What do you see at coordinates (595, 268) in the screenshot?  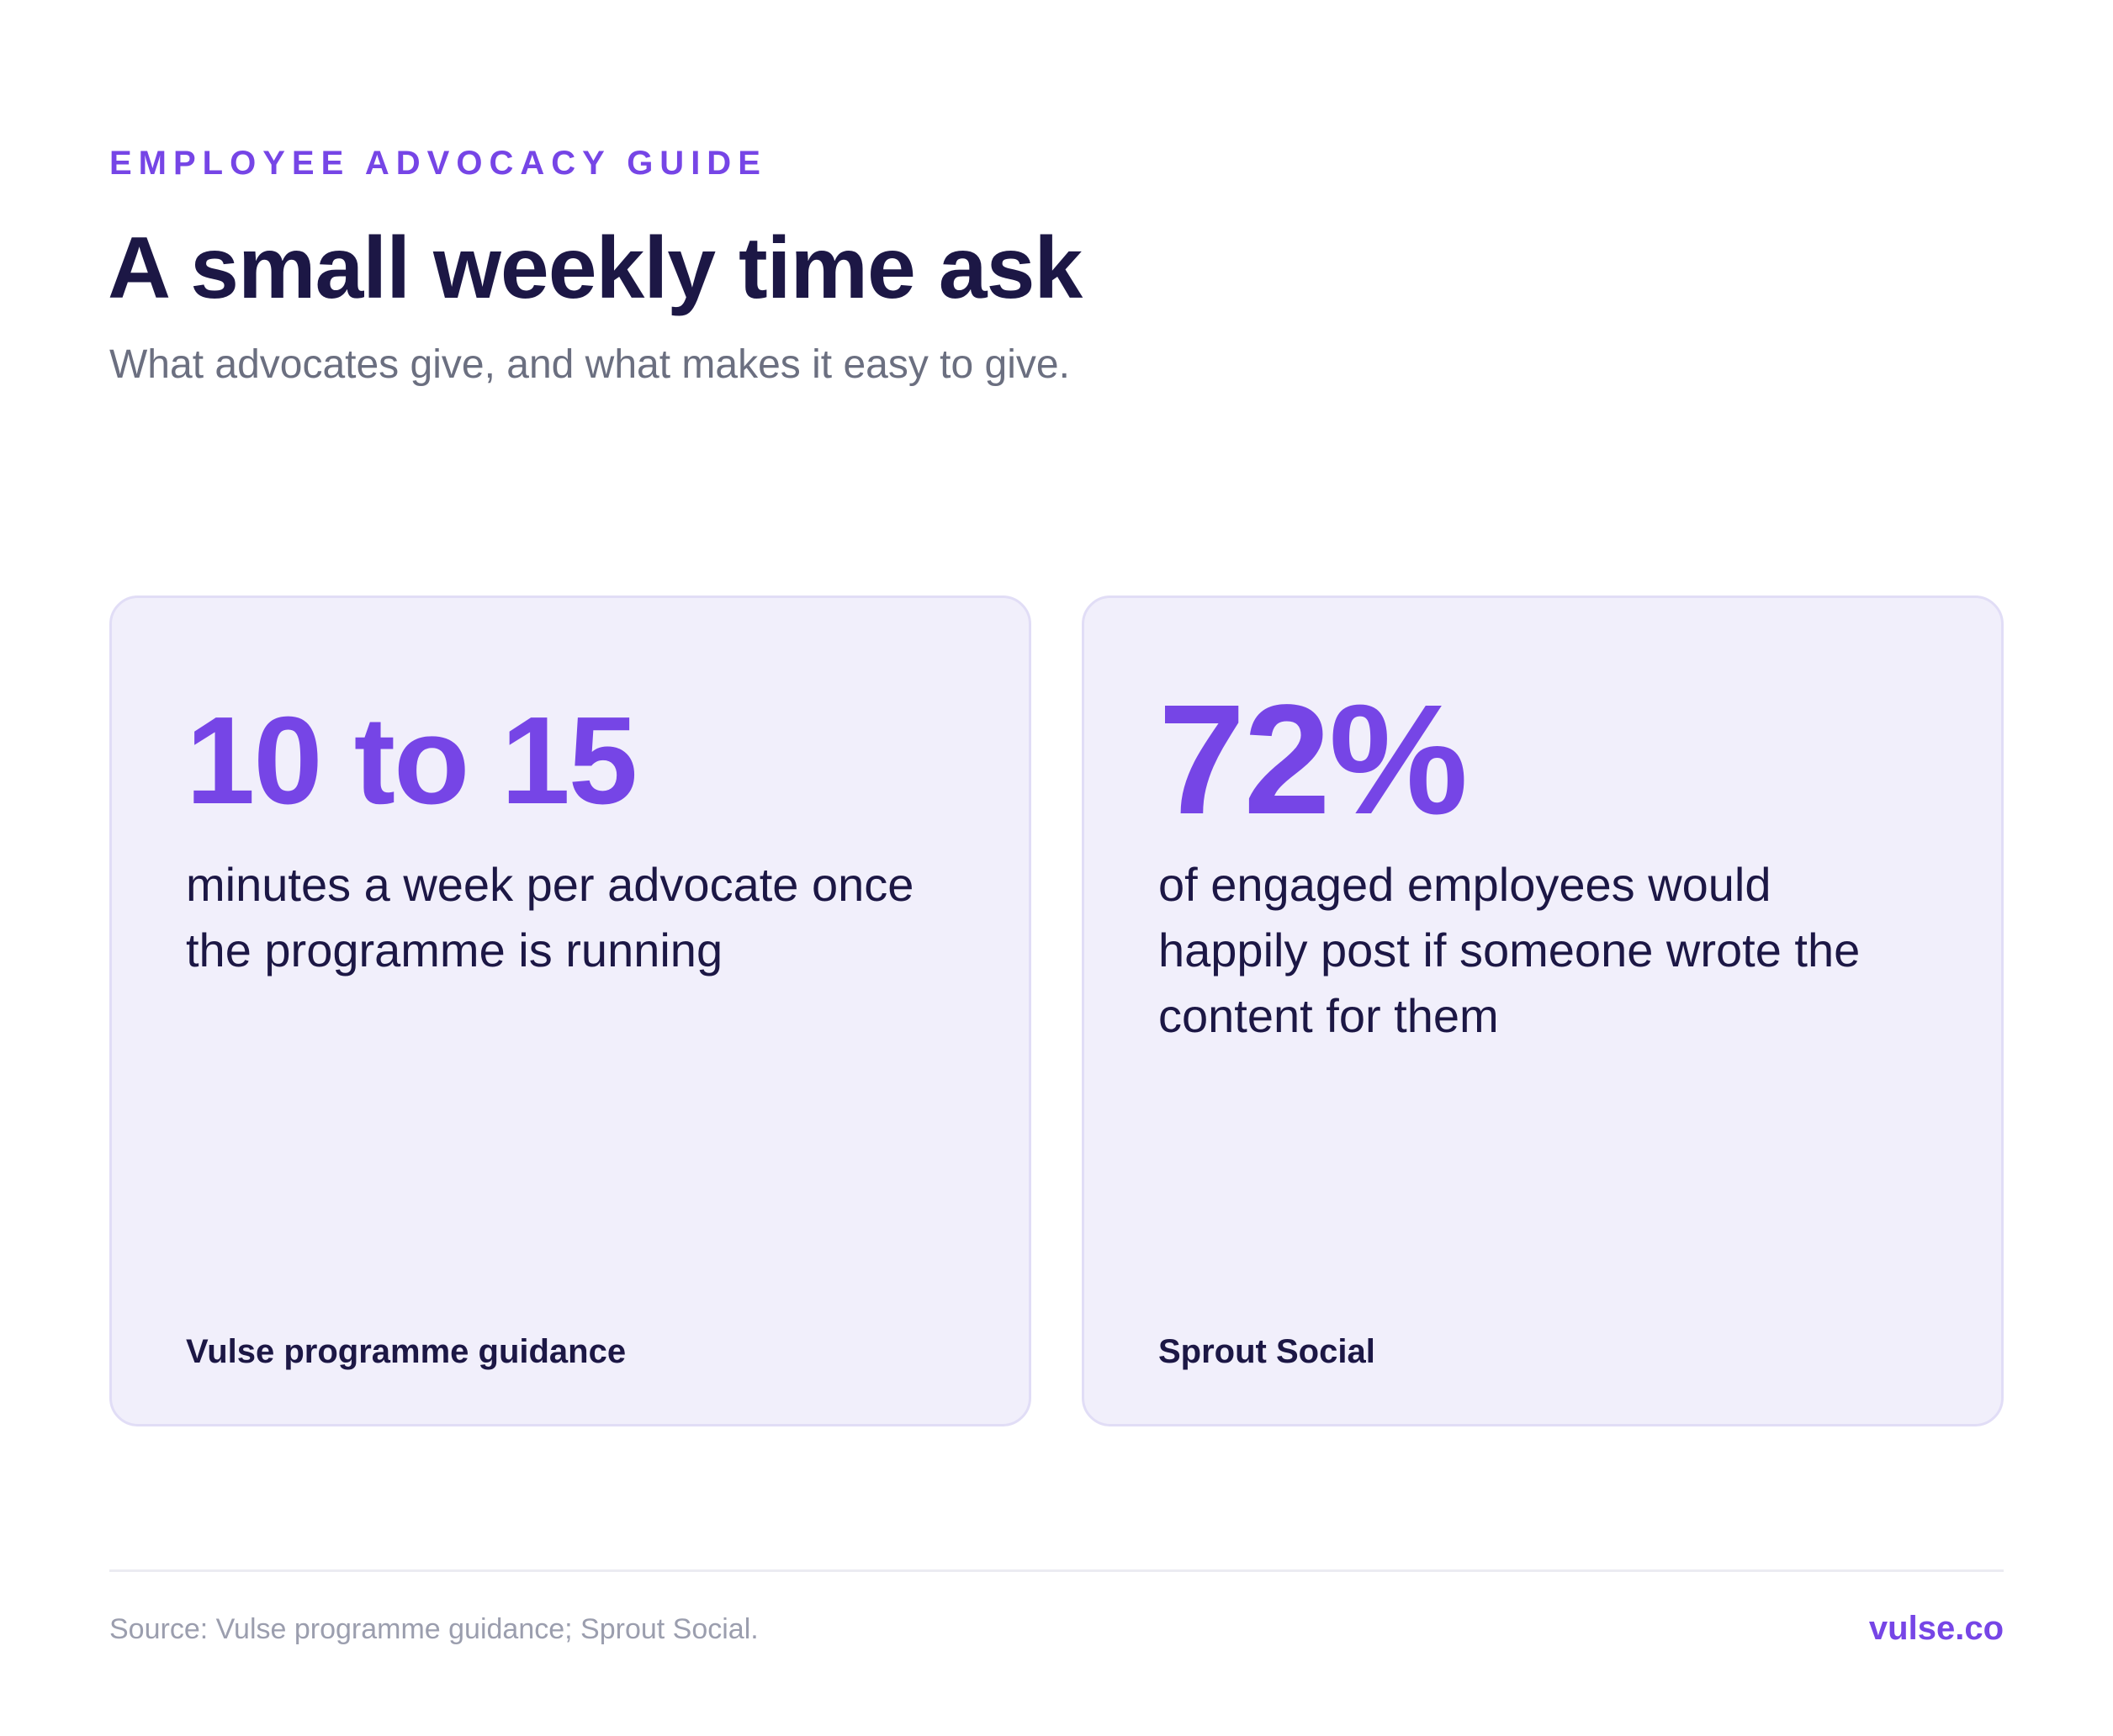 I see `page-title: A small weekly time ask` at bounding box center [595, 268].